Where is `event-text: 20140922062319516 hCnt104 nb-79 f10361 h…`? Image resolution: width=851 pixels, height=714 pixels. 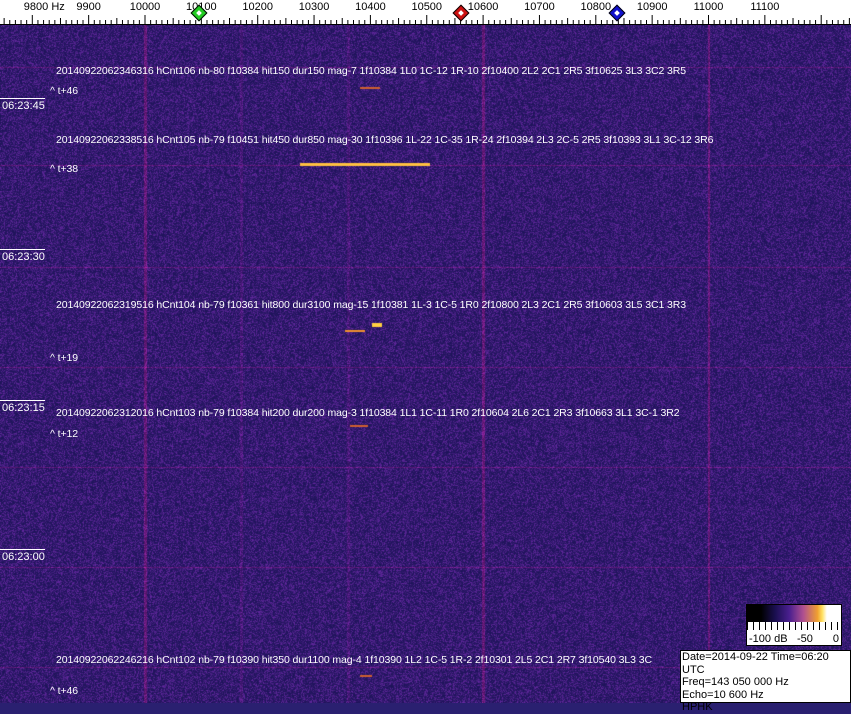 event-text: 20140922062319516 hCnt104 nb-79 f10361 h… is located at coordinates (371, 305).